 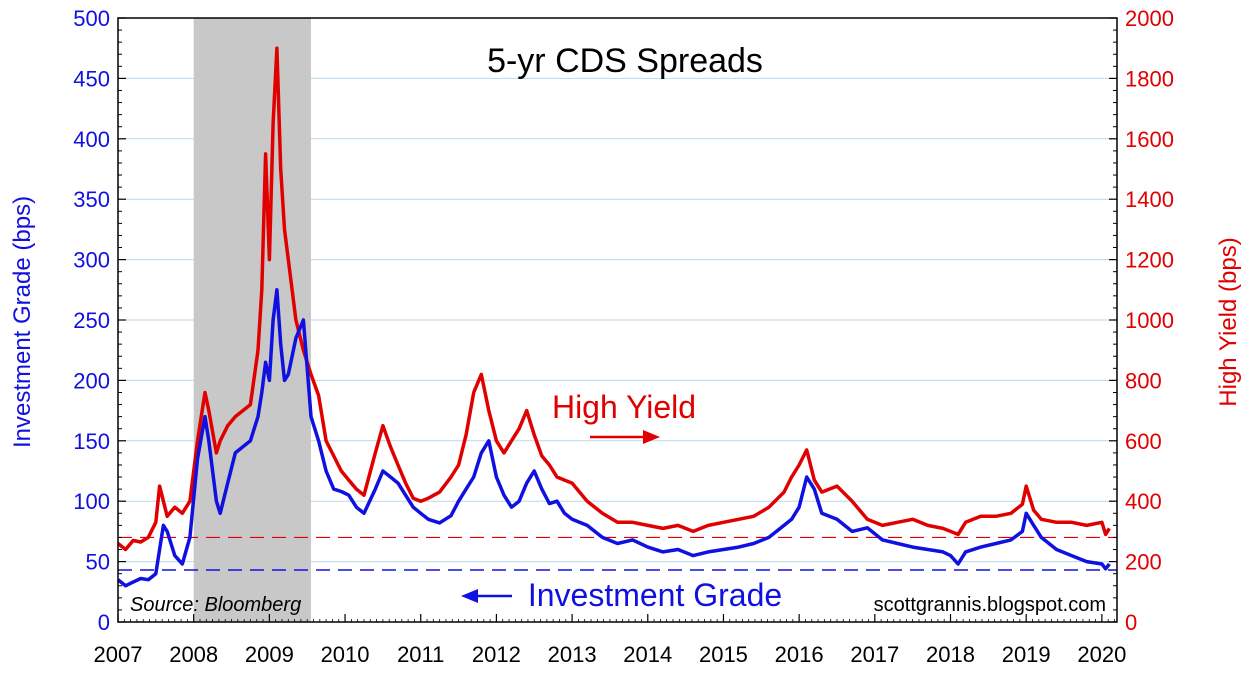 I want to click on left-axis-ticks: 0 50 100 150 200 250 300 350 400 450 500, so click(x=99, y=320).